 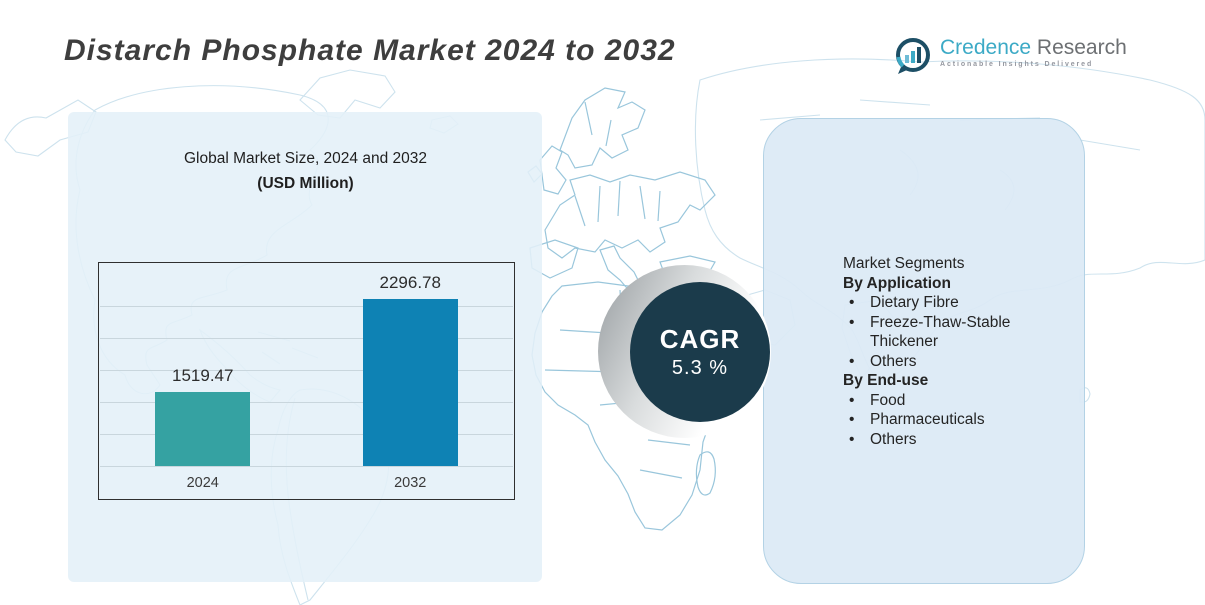 What do you see at coordinates (410, 382) in the screenshot?
I see `bar-2032` at bounding box center [410, 382].